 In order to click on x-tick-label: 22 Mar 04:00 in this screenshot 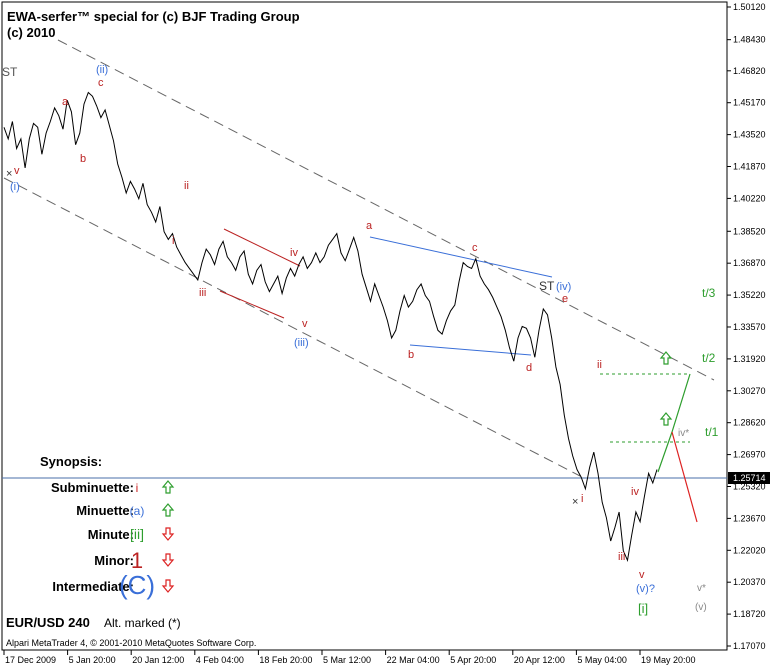, I will do `click(413, 660)`.